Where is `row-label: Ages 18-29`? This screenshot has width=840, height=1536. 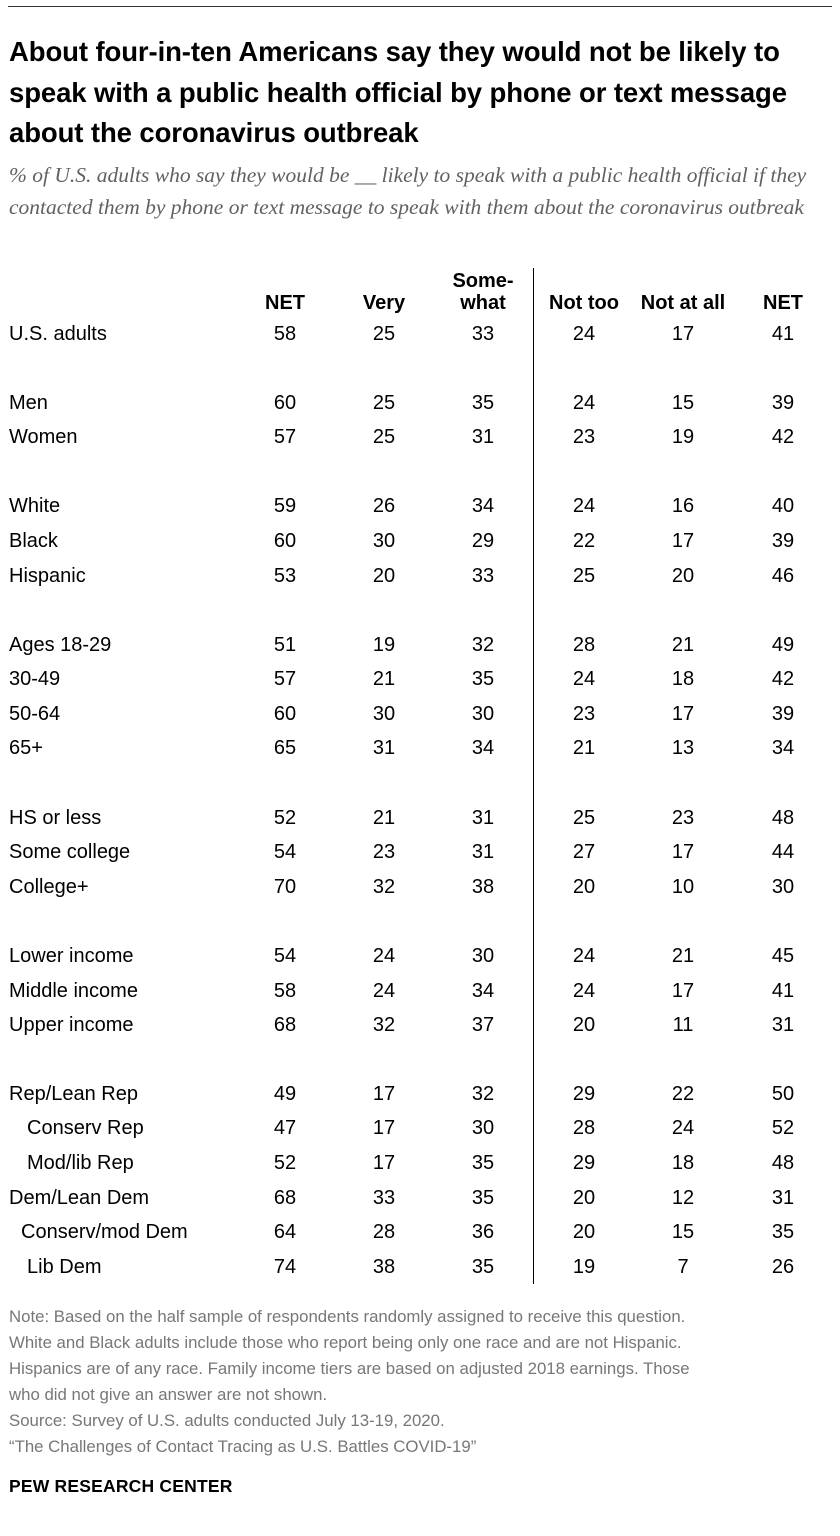 row-label: Ages 18-29 is located at coordinates (60, 645).